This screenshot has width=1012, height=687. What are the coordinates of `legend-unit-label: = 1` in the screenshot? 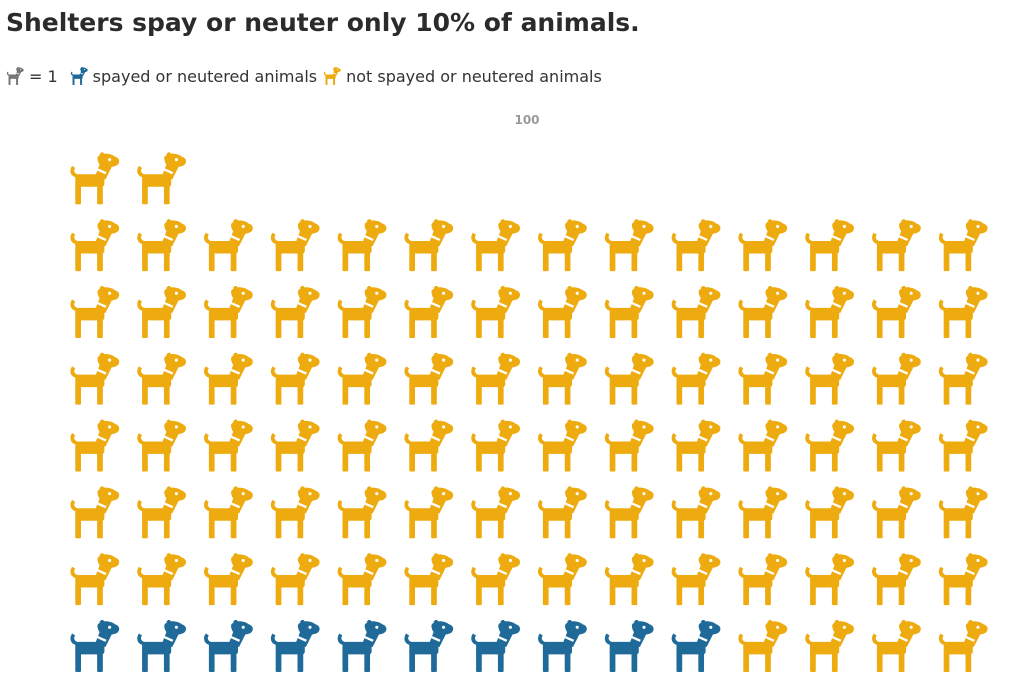 It's located at (43, 76).